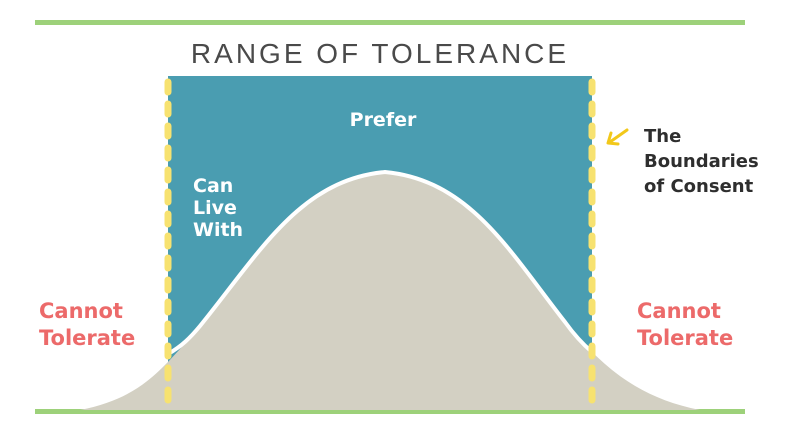  Describe the element at coordinates (390, 411) in the screenshot. I see `bottom-accent-line` at that location.